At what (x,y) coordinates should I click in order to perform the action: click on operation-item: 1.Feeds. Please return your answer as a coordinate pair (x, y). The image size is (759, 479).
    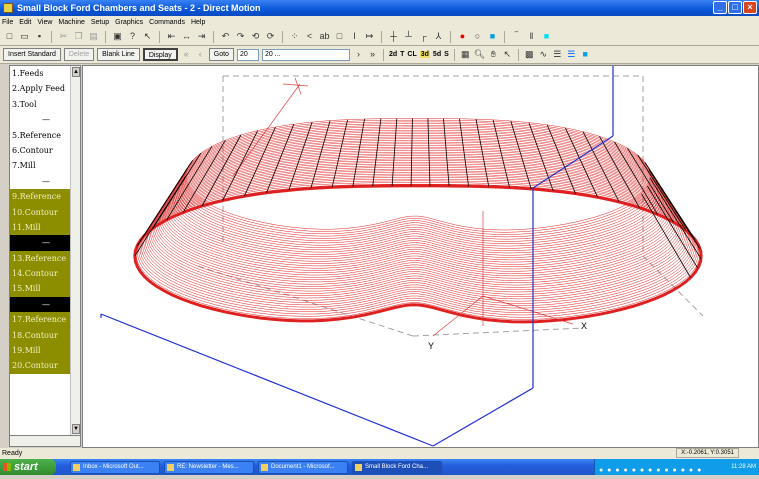
    Looking at the image, I should click on (28, 73).